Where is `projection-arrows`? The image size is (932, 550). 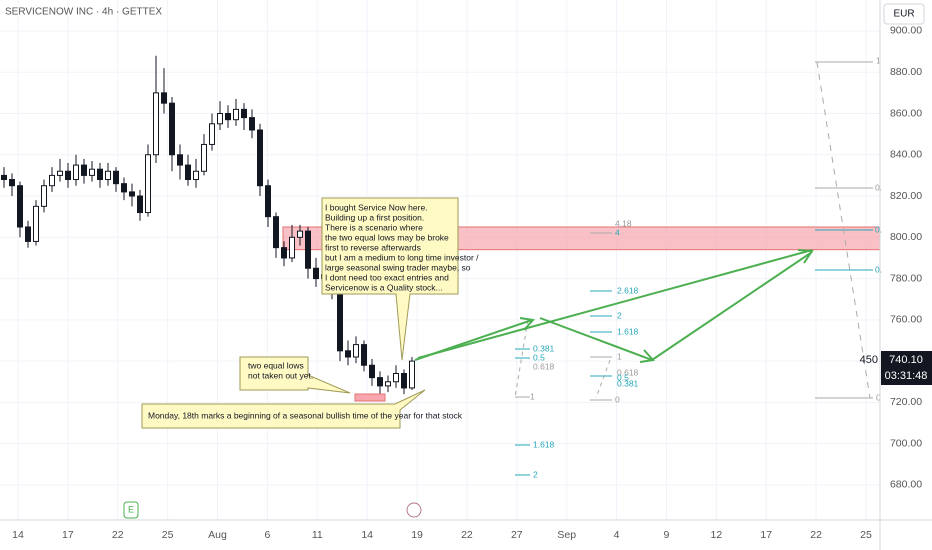 projection-arrows is located at coordinates (614, 306).